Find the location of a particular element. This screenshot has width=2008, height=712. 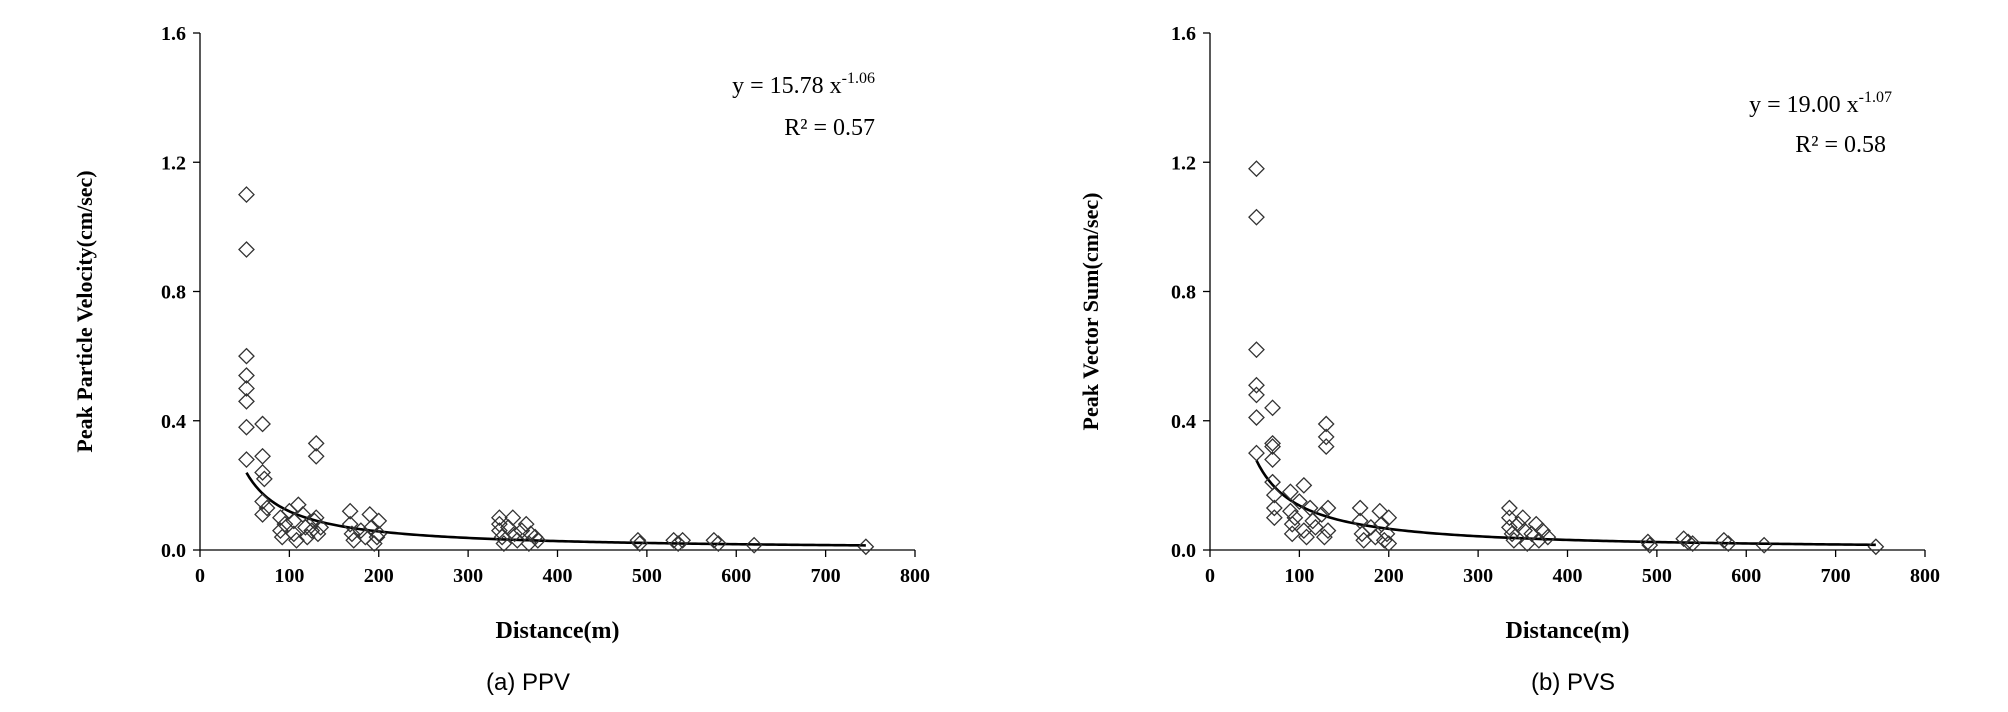

x-tick-label: 800 is located at coordinates (1925, 576).